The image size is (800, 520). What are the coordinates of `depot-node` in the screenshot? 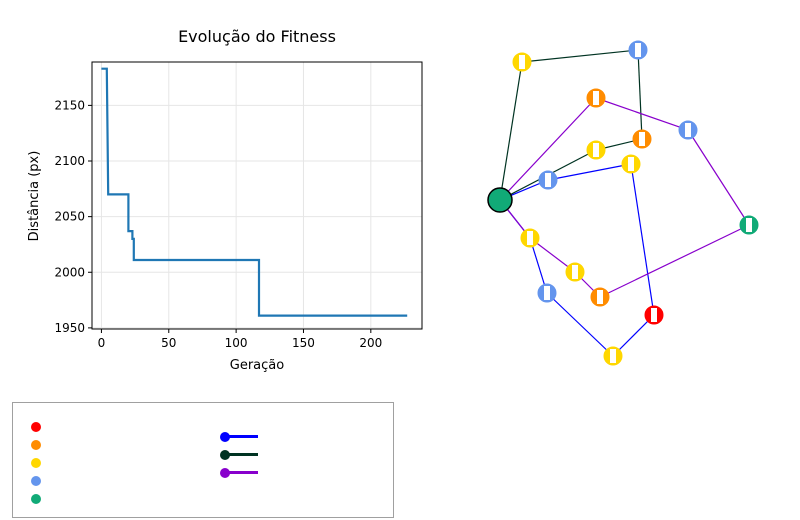 It's located at (500, 200).